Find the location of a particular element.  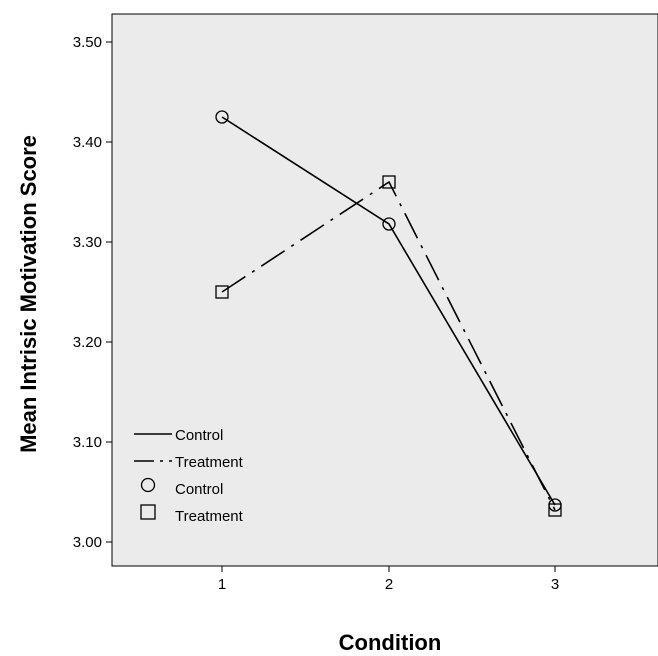

legend: Control Treatment Control Treatment is located at coordinates (189, 476).